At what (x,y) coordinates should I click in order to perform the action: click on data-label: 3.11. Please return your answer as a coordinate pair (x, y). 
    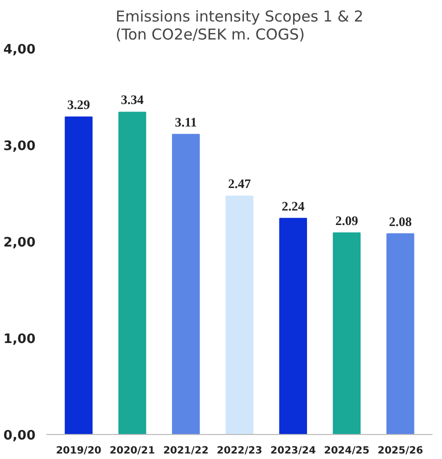
    Looking at the image, I should click on (185, 122).